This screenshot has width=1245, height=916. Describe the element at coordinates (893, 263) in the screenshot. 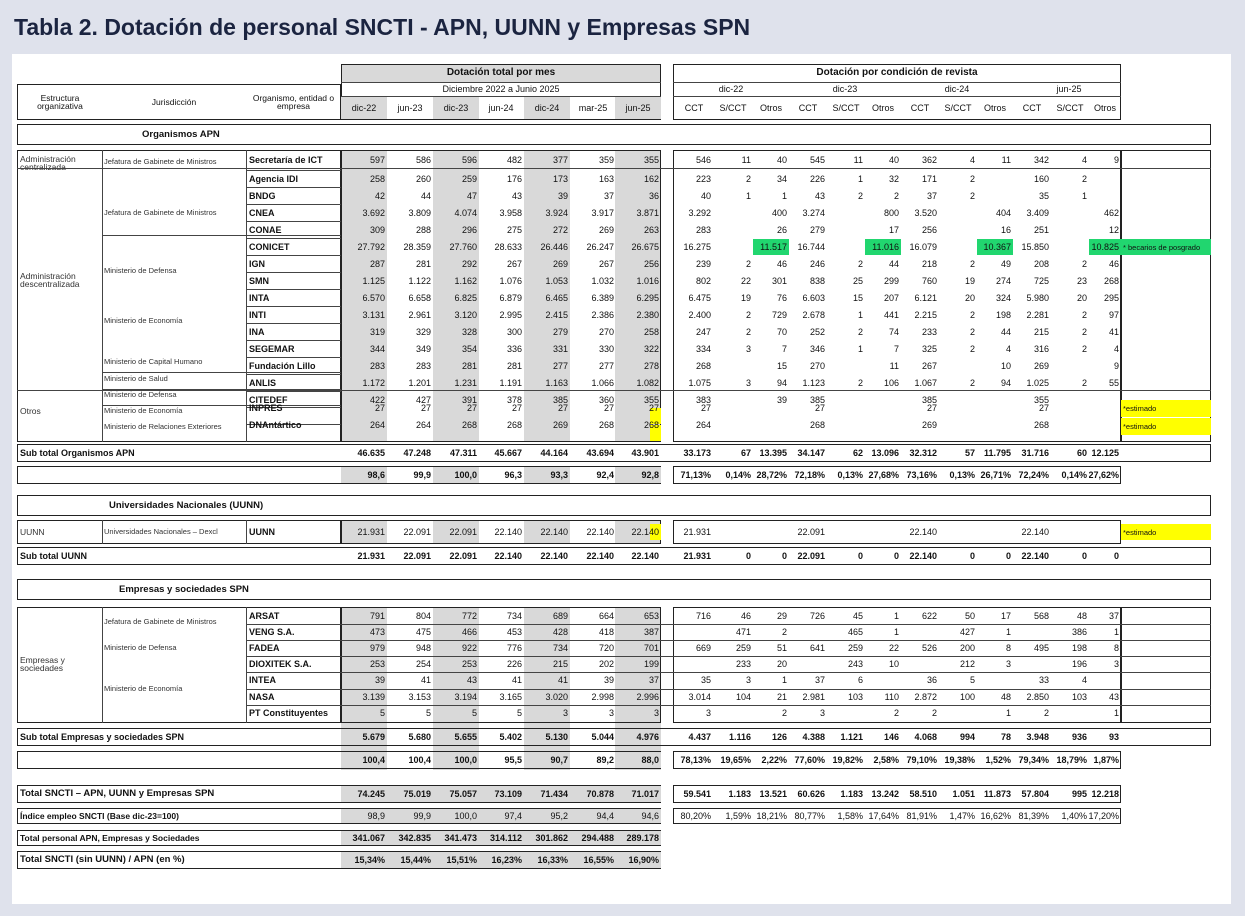

I see `rev-value: 44` at that location.